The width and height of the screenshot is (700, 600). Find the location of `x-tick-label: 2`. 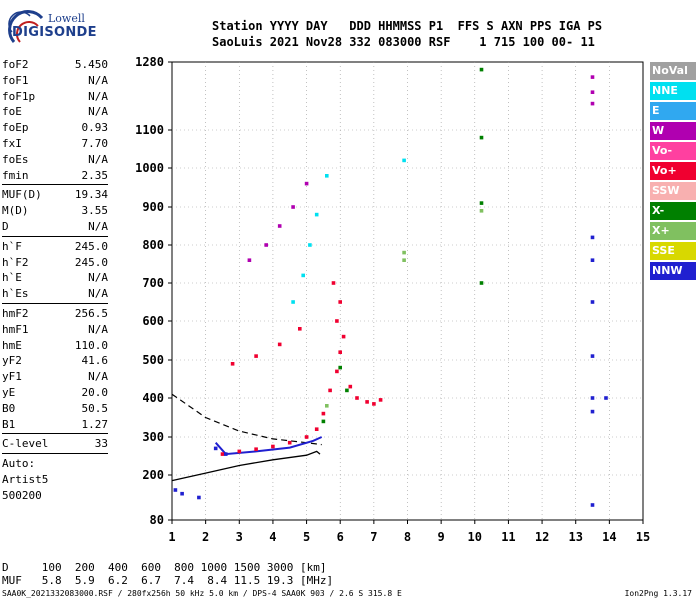

x-tick-label: 2 is located at coordinates (205, 537).